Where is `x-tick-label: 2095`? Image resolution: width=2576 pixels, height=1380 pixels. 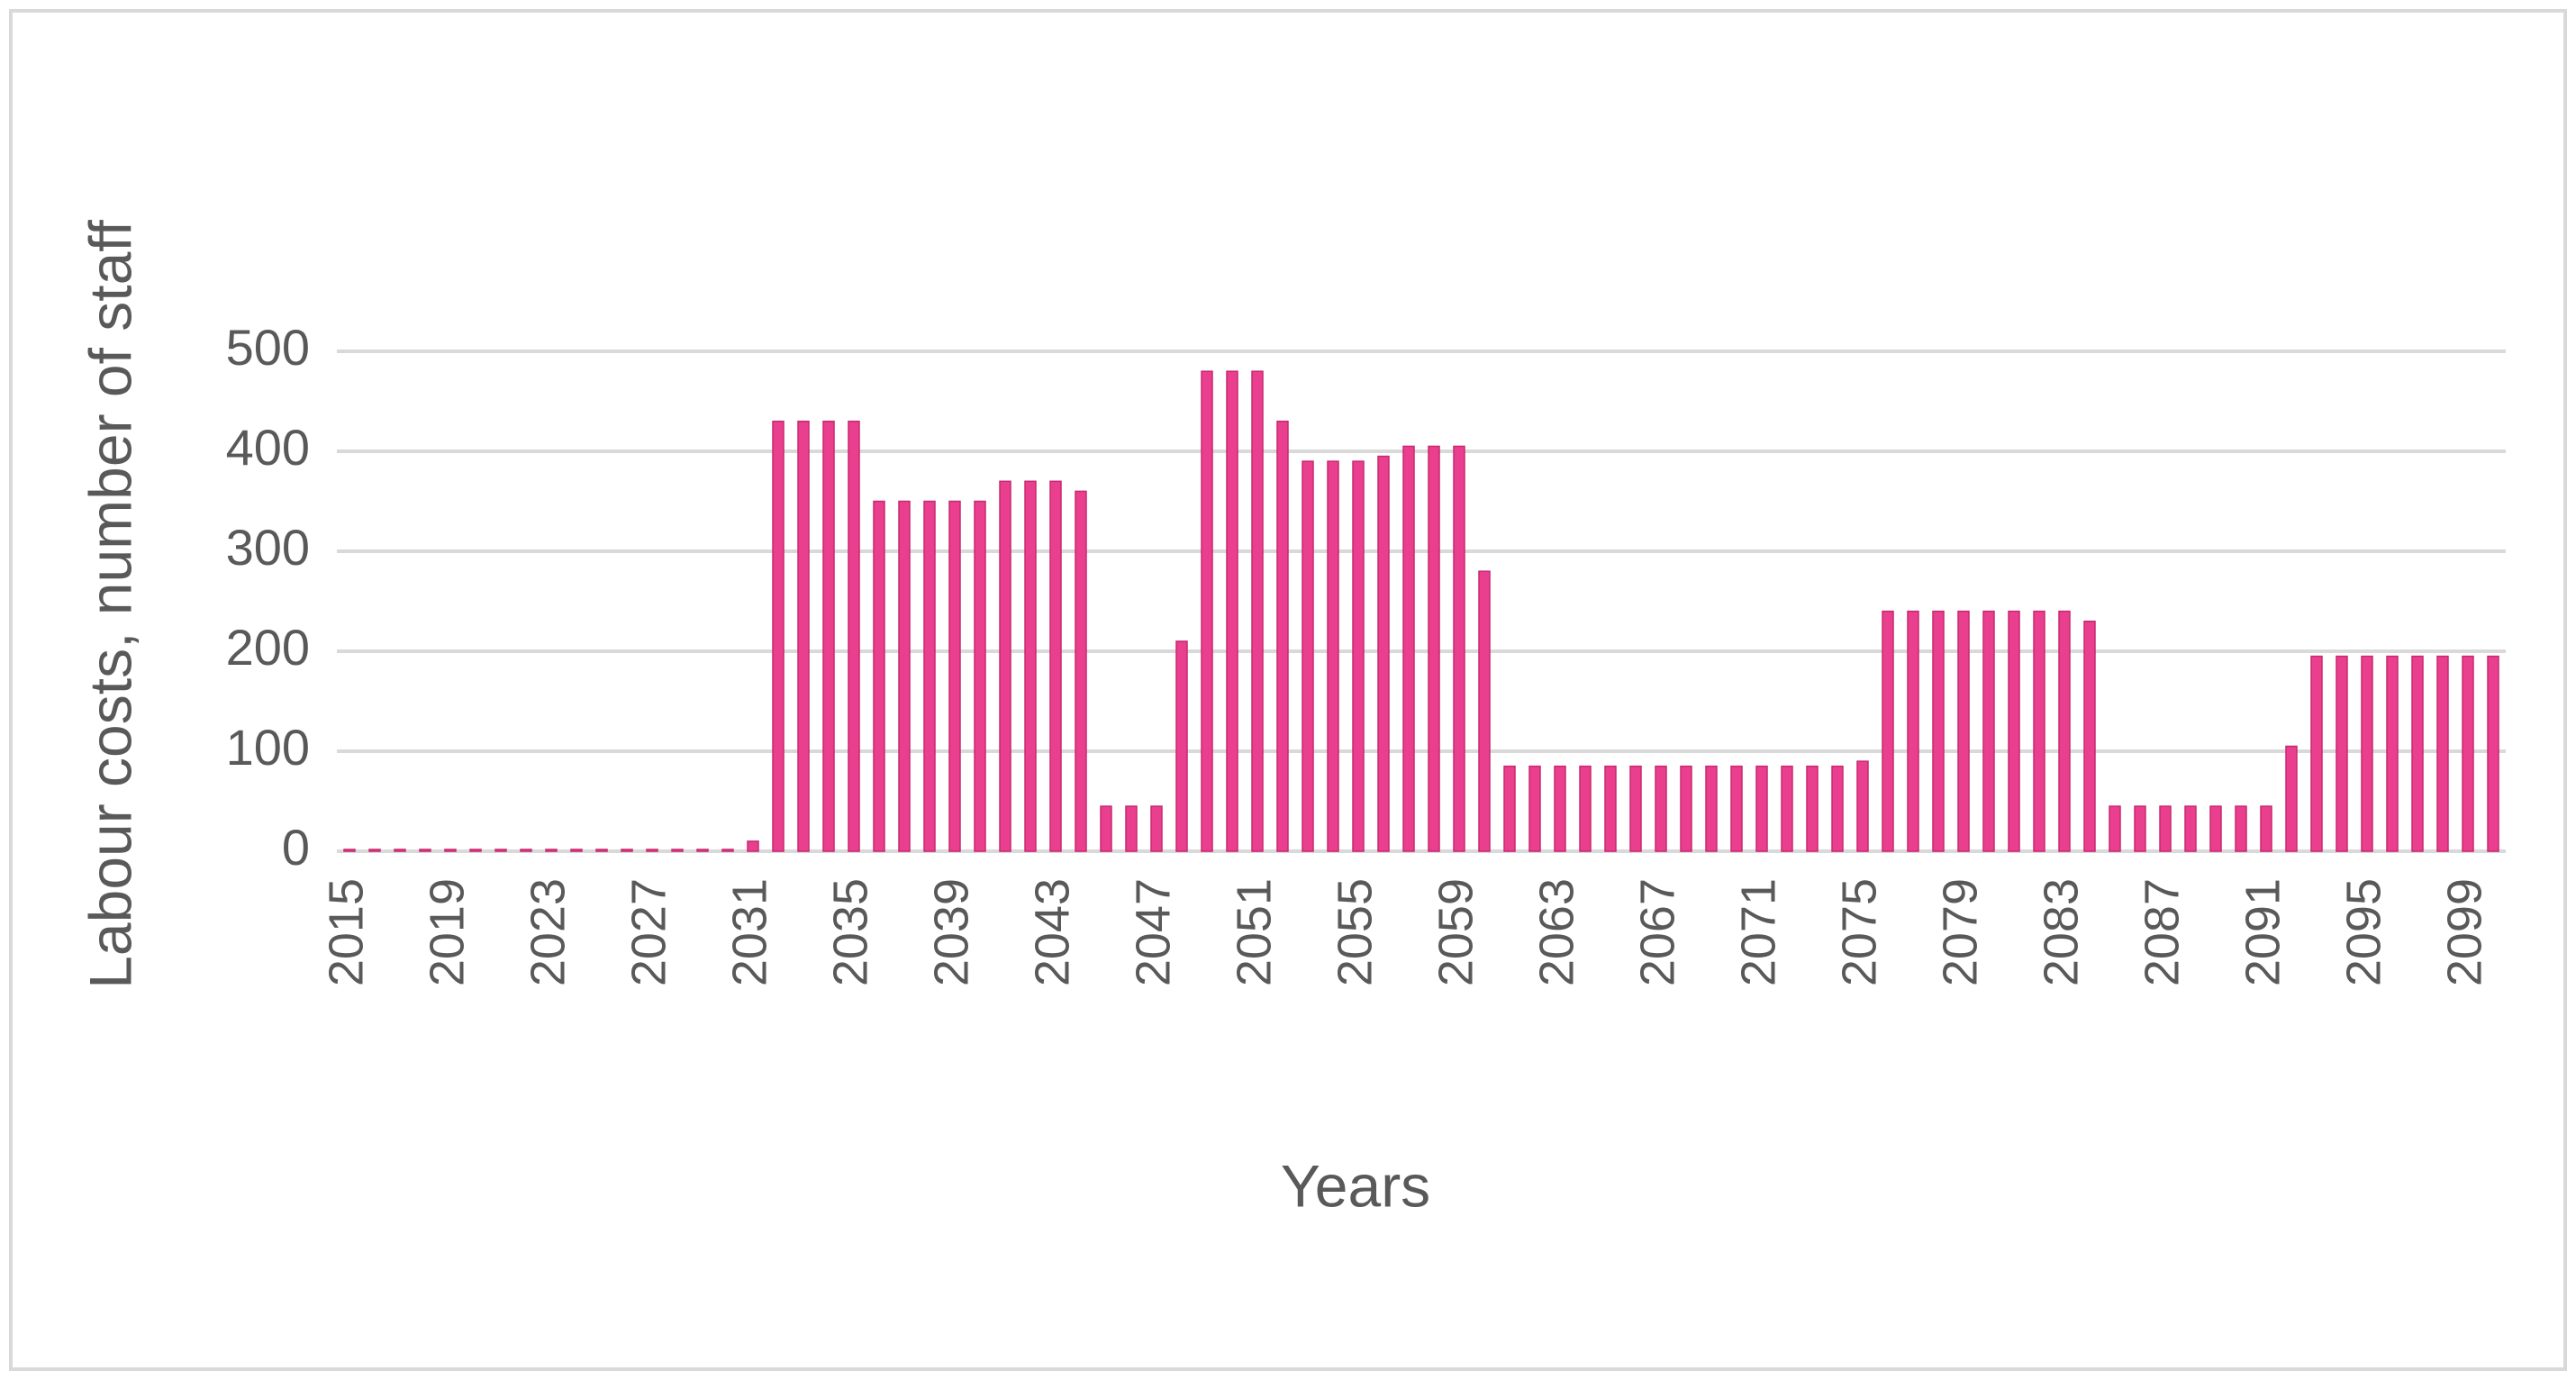
x-tick-label: 2095 is located at coordinates (2363, 932).